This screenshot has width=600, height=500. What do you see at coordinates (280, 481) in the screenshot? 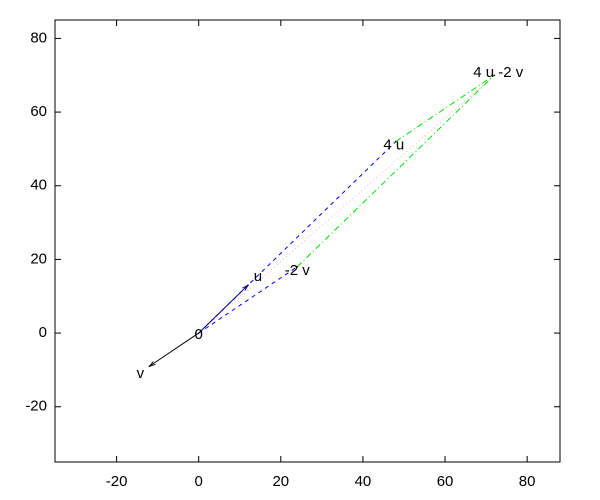
I see `x-tick-label: 20` at bounding box center [280, 481].